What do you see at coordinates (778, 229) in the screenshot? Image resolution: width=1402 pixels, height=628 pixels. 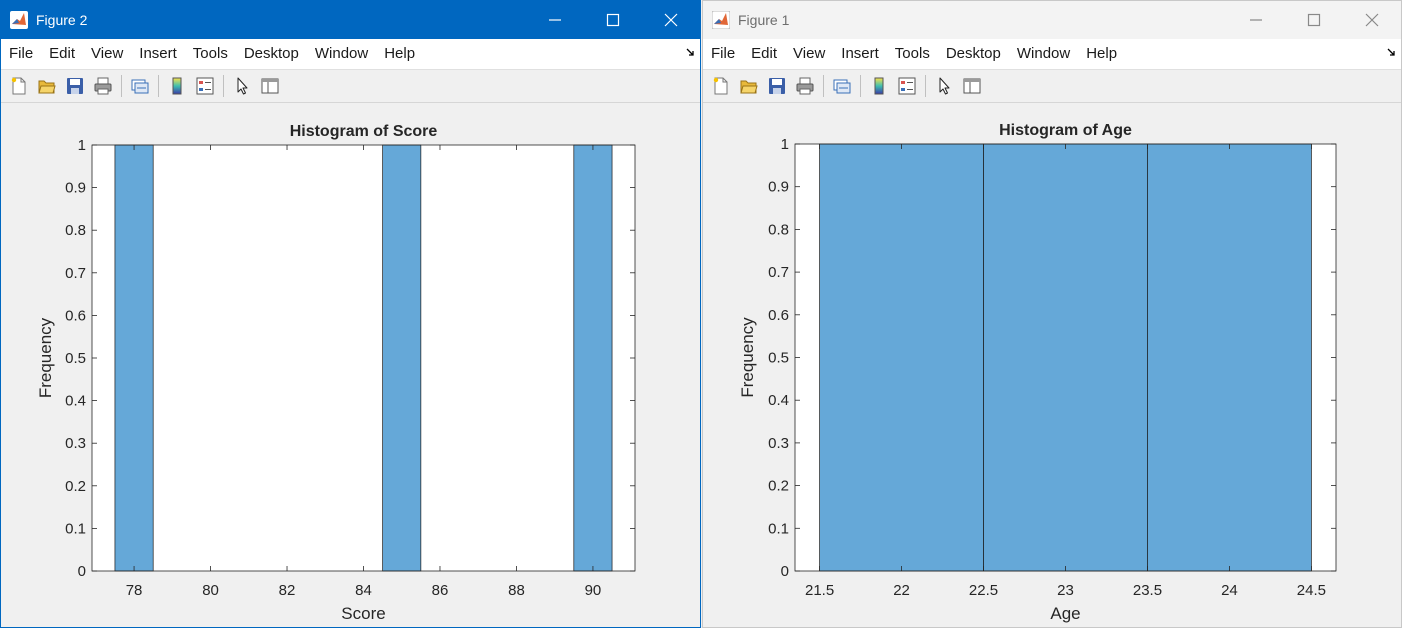 I see `y-tick-label: 0.8` at bounding box center [778, 229].